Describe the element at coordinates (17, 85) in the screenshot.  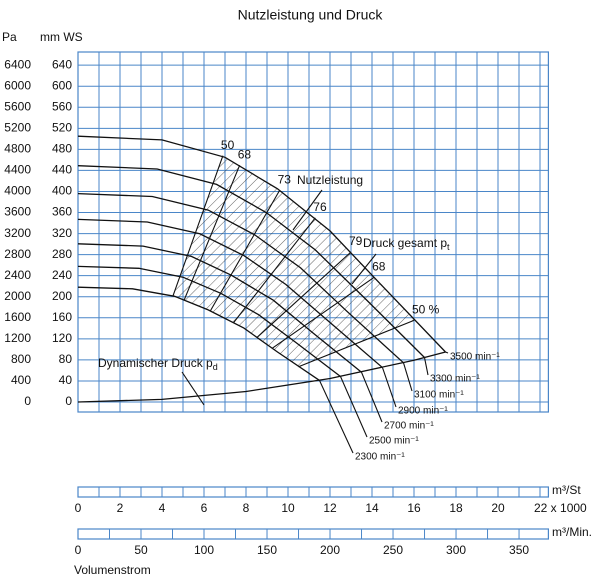
I see `y-tick-label: 6000` at that location.